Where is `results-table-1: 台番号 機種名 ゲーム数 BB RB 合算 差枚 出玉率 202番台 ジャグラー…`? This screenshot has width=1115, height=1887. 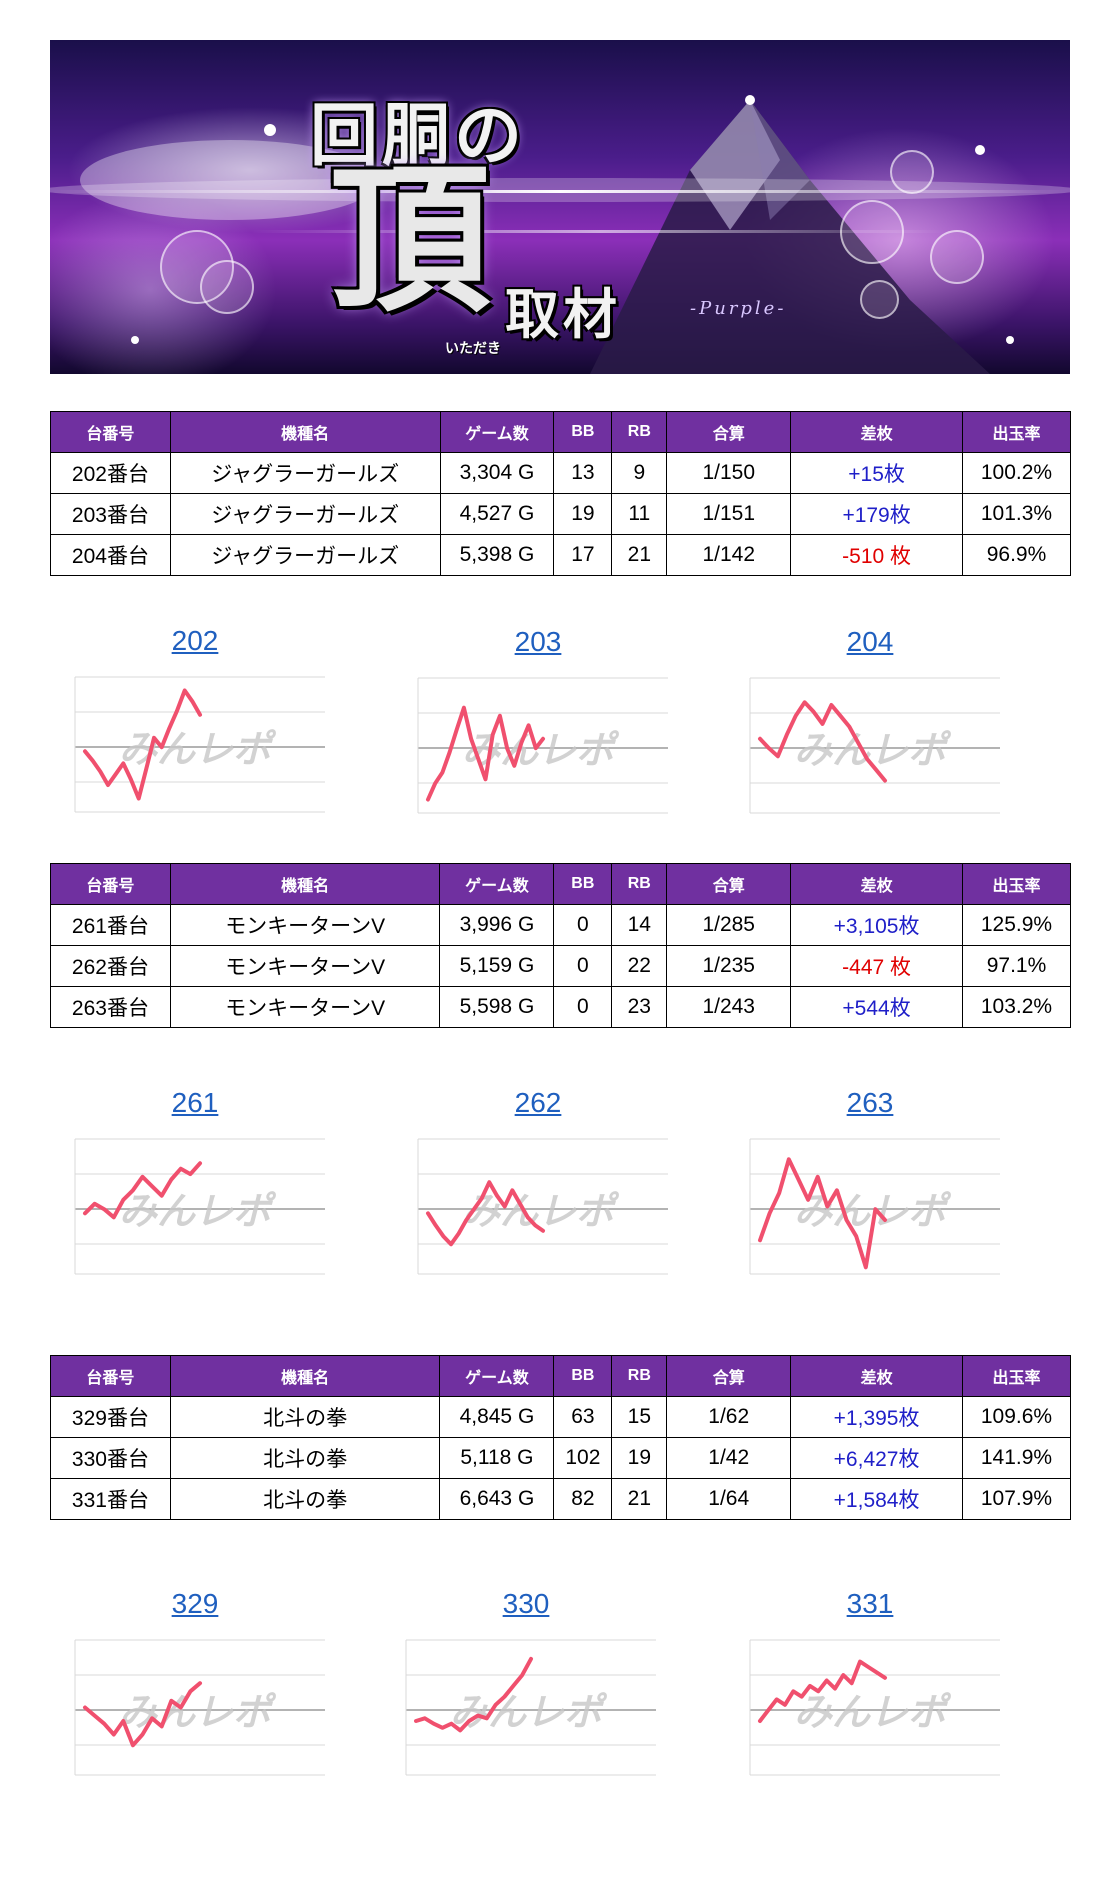 results-table-1: 台番号 機種名 ゲーム数 BB RB 合算 差枚 出玉率 202番台 ジャグラー… is located at coordinates (560, 493).